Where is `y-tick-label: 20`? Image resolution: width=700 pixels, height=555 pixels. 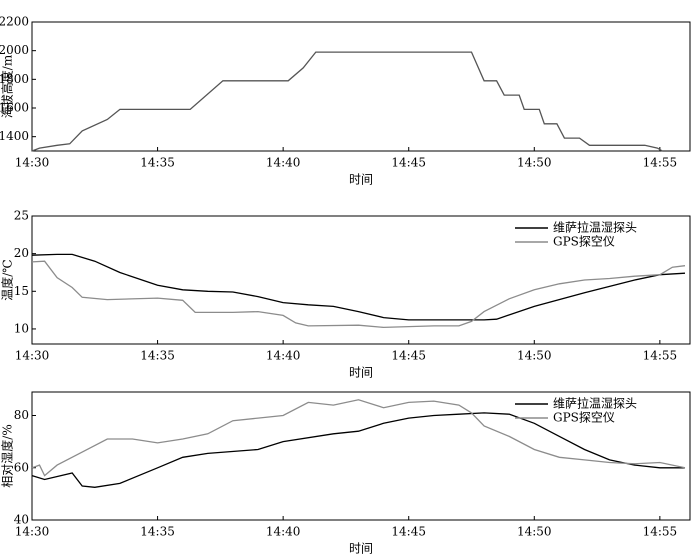 y-tick-label: 20 is located at coordinates (21, 253).